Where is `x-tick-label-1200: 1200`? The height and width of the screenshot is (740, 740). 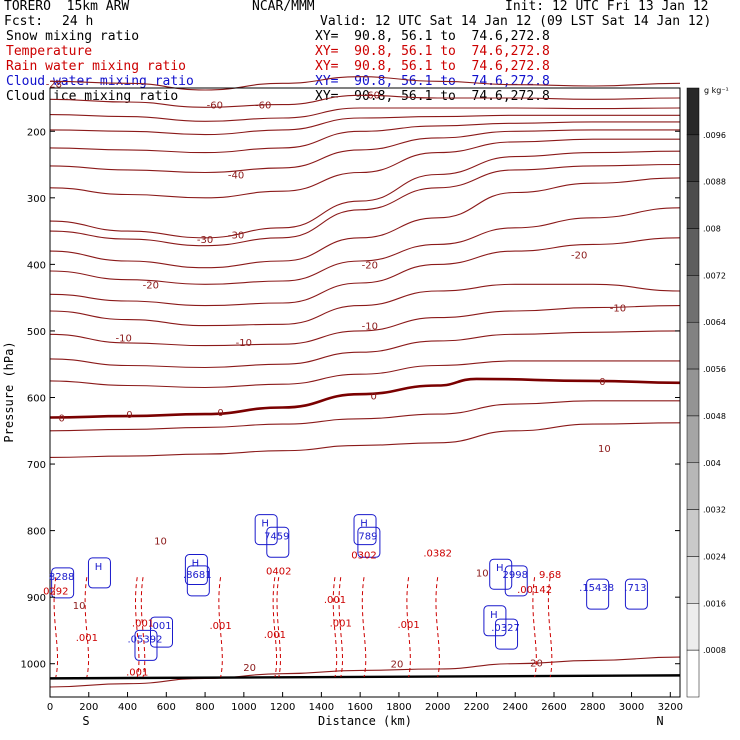 x-tick-label-1200: 1200 is located at coordinates (282, 707).